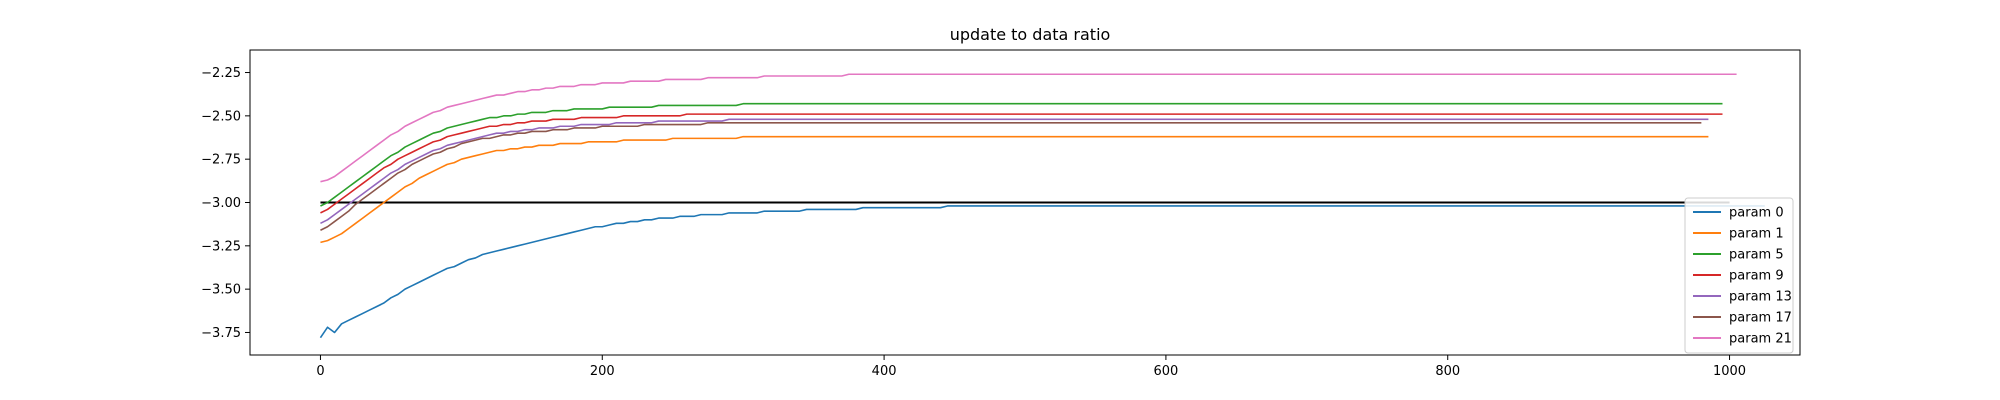  I want to click on legend-label: param 9, so click(1756, 276).